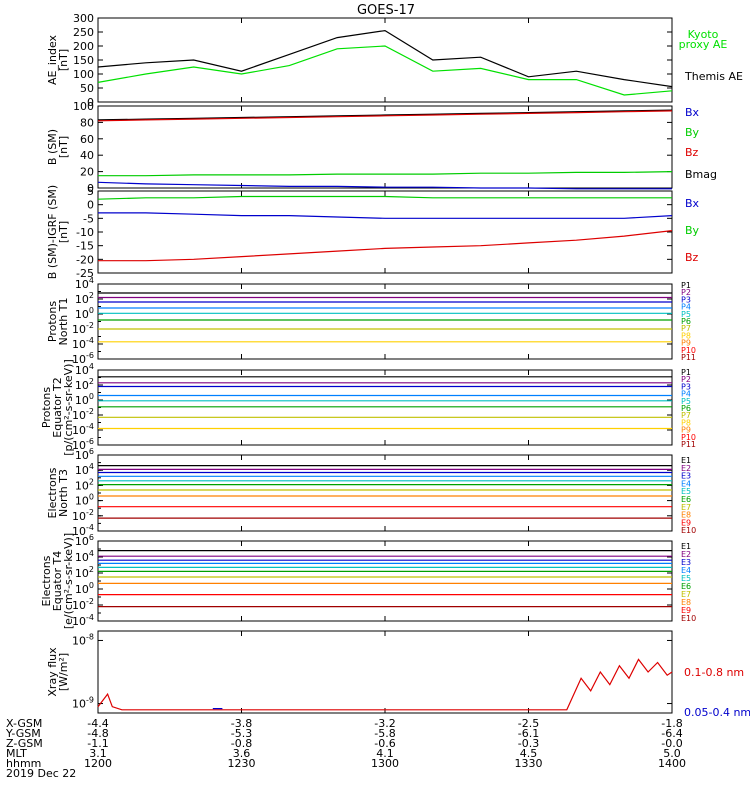 This screenshot has height=800, width=750. I want to click on y-tick-label: 300, so click(83, 18).